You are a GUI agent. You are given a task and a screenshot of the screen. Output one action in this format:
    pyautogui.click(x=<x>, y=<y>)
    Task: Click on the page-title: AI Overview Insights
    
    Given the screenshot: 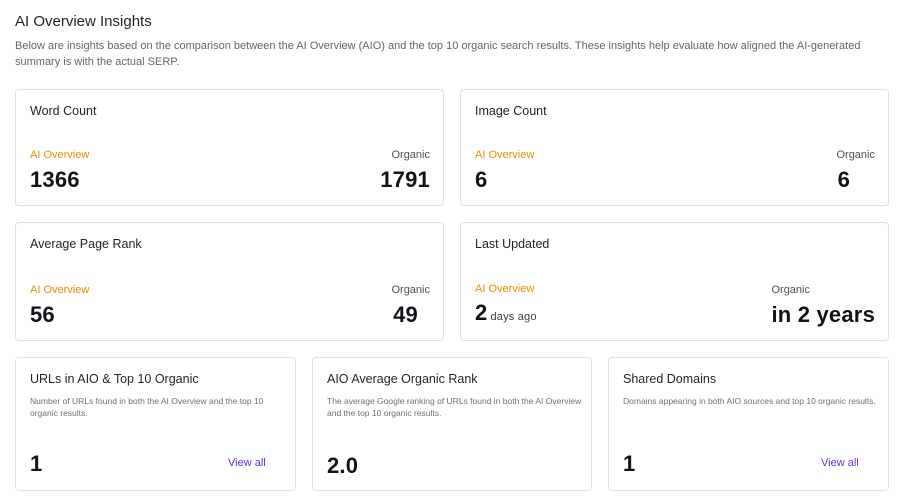 What is the action you would take?
    pyautogui.click(x=83, y=21)
    